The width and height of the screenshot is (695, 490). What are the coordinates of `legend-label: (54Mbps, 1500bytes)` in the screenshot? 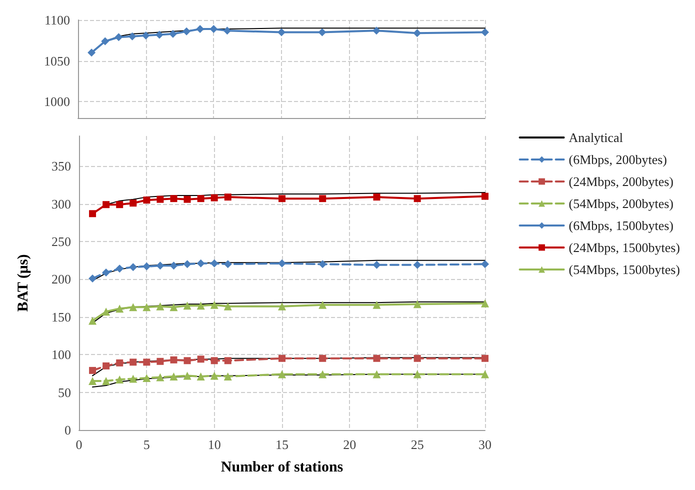 It's located at (624, 269).